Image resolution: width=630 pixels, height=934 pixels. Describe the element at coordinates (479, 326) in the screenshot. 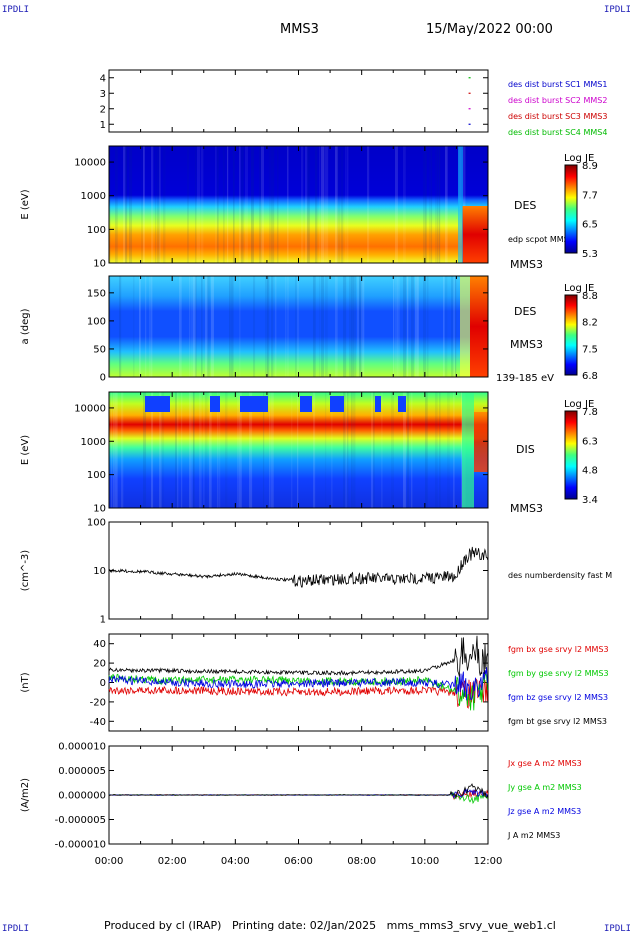

I see `des-pitch-hot-region` at that location.